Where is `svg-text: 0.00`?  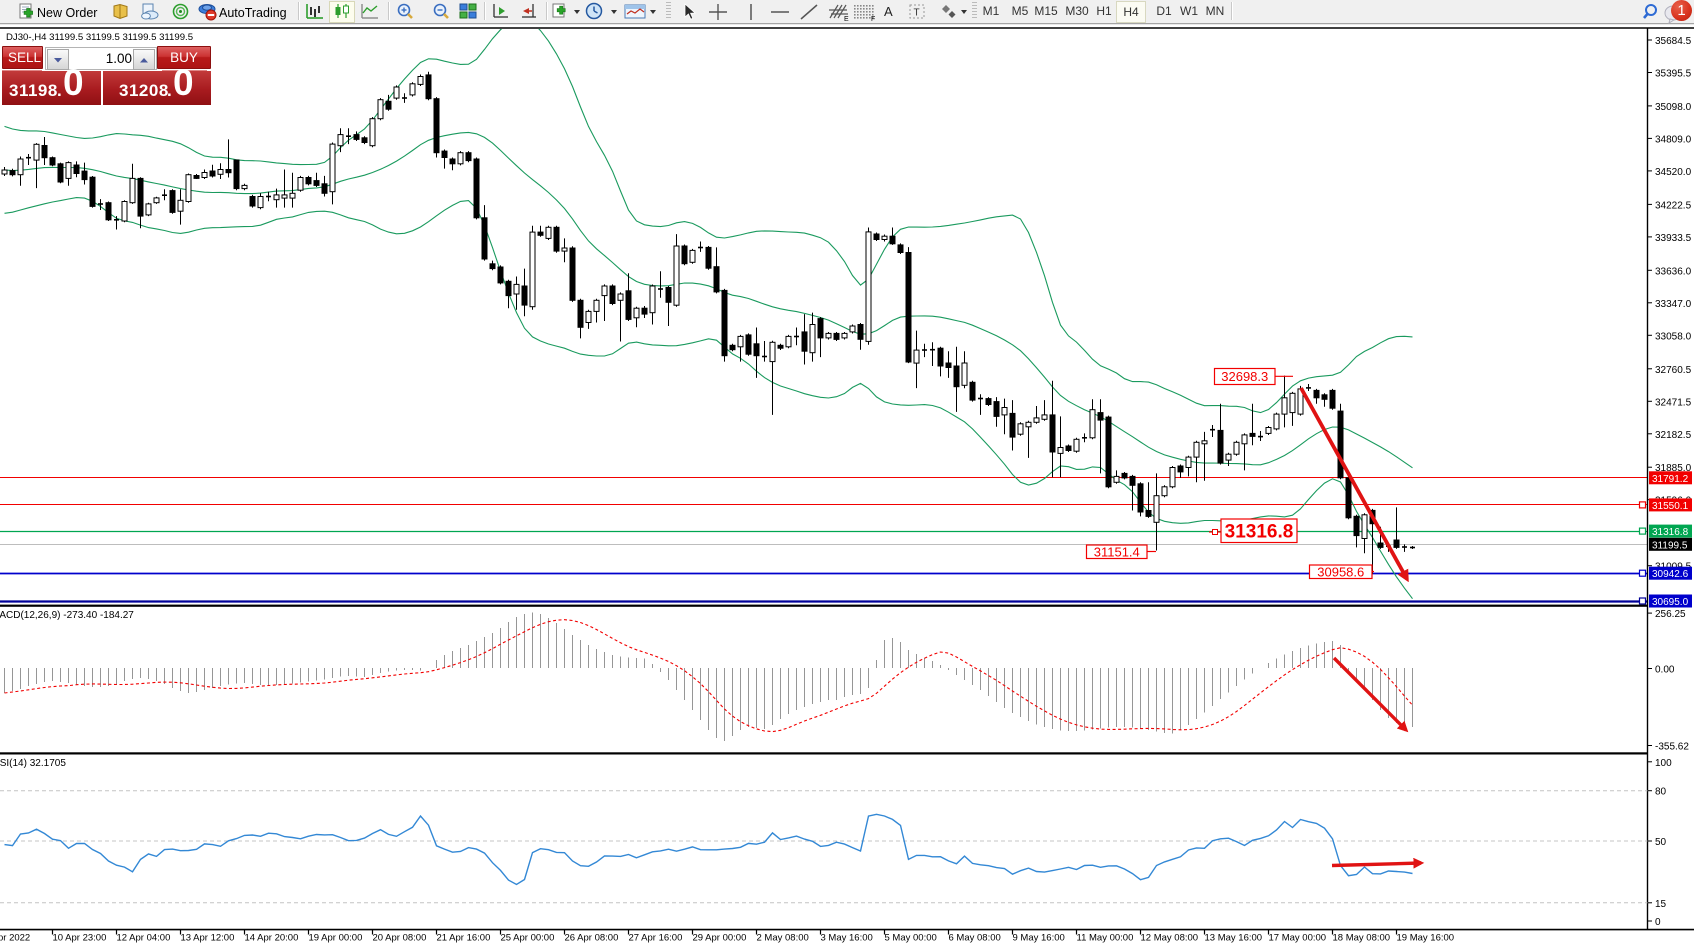 svg-text: 0.00 is located at coordinates (1665, 670).